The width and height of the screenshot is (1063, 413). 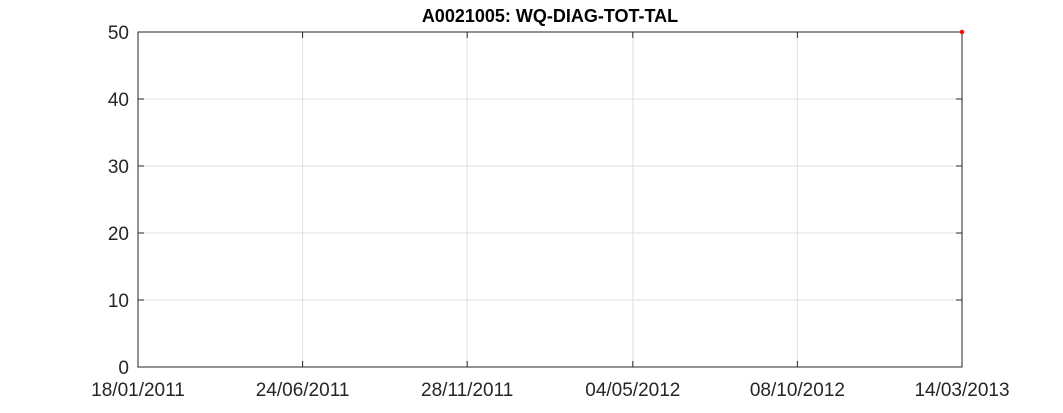 What do you see at coordinates (138, 390) in the screenshot?
I see `x-tick-label: 18/01/2011` at bounding box center [138, 390].